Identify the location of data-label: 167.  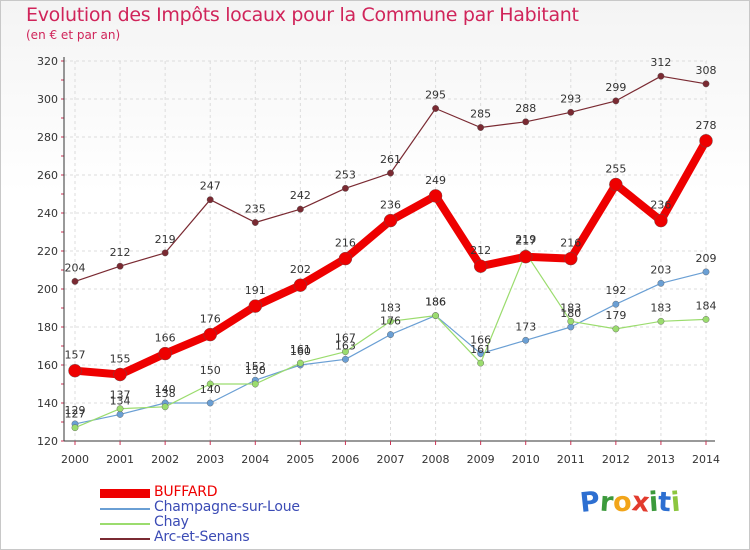
(345, 338).